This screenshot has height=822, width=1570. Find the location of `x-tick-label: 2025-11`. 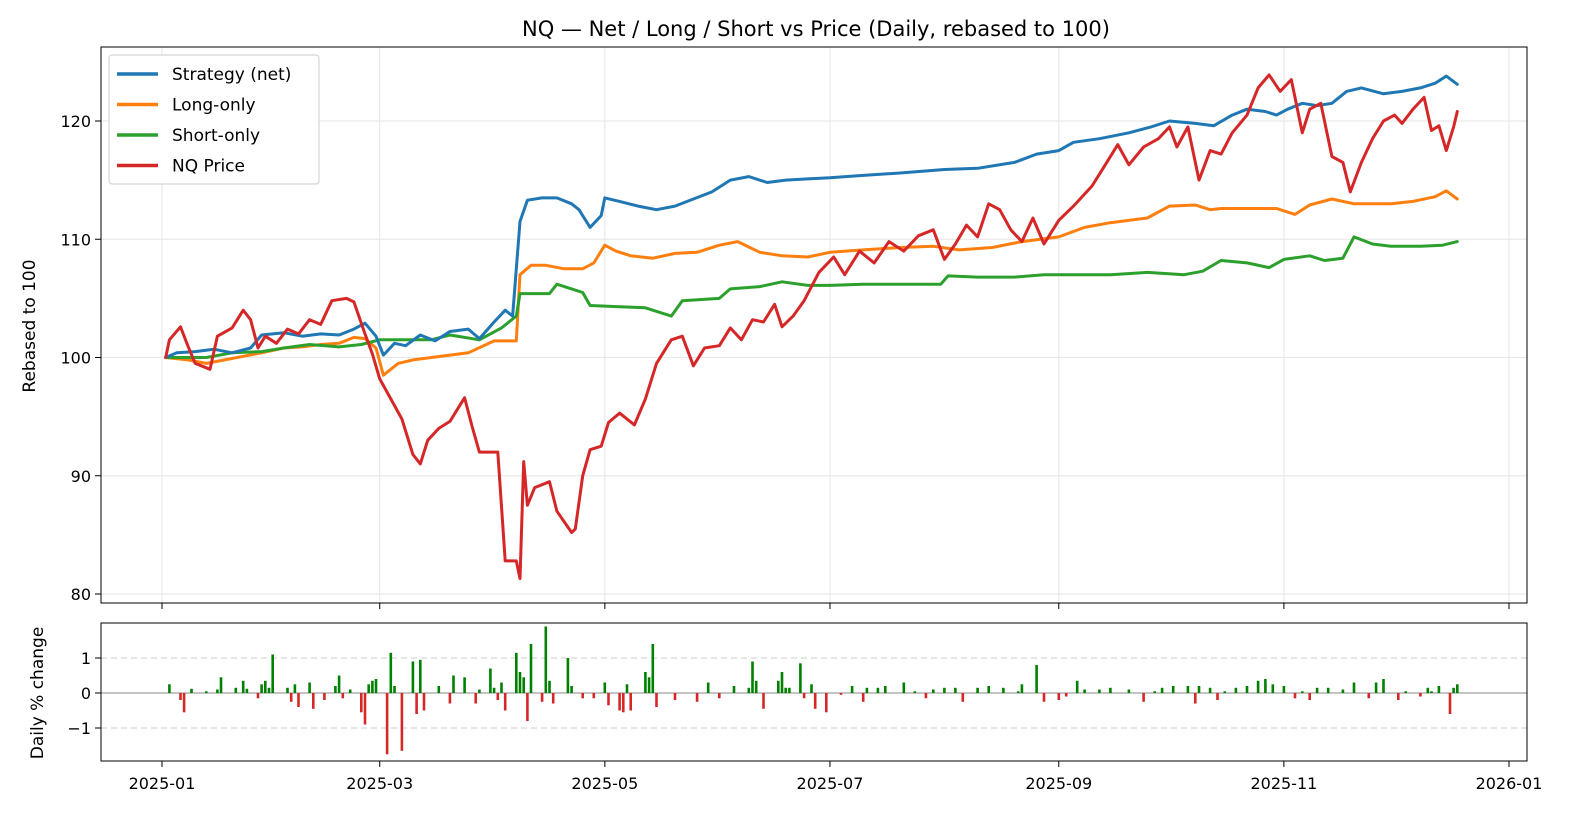

x-tick-label: 2025-11 is located at coordinates (1283, 783).